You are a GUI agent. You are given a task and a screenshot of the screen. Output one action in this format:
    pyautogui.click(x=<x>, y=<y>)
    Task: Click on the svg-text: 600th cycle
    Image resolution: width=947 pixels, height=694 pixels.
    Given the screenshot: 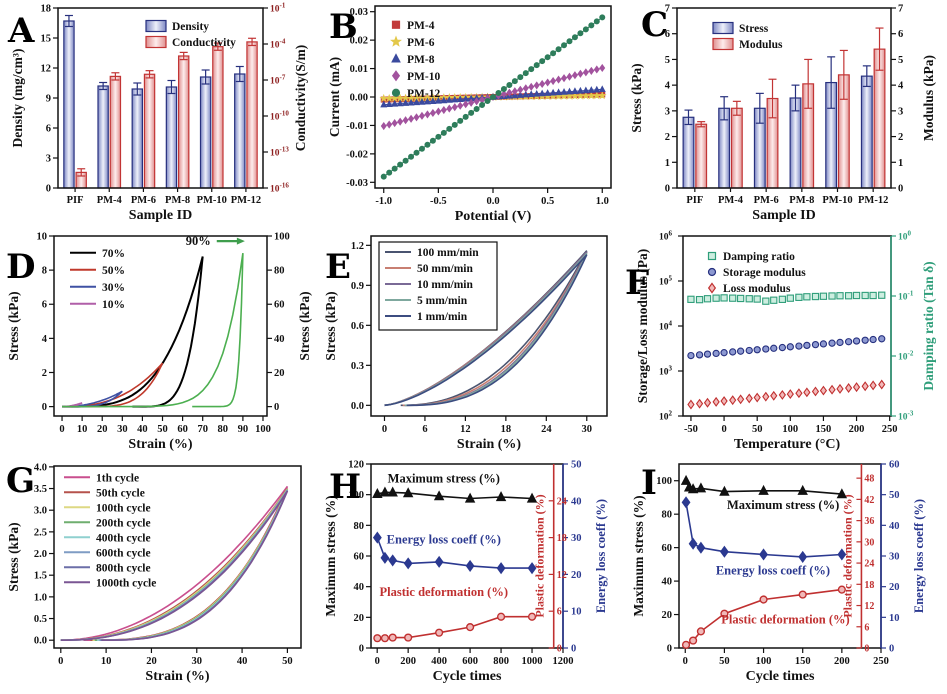 What is the action you would take?
    pyautogui.click(x=123, y=553)
    